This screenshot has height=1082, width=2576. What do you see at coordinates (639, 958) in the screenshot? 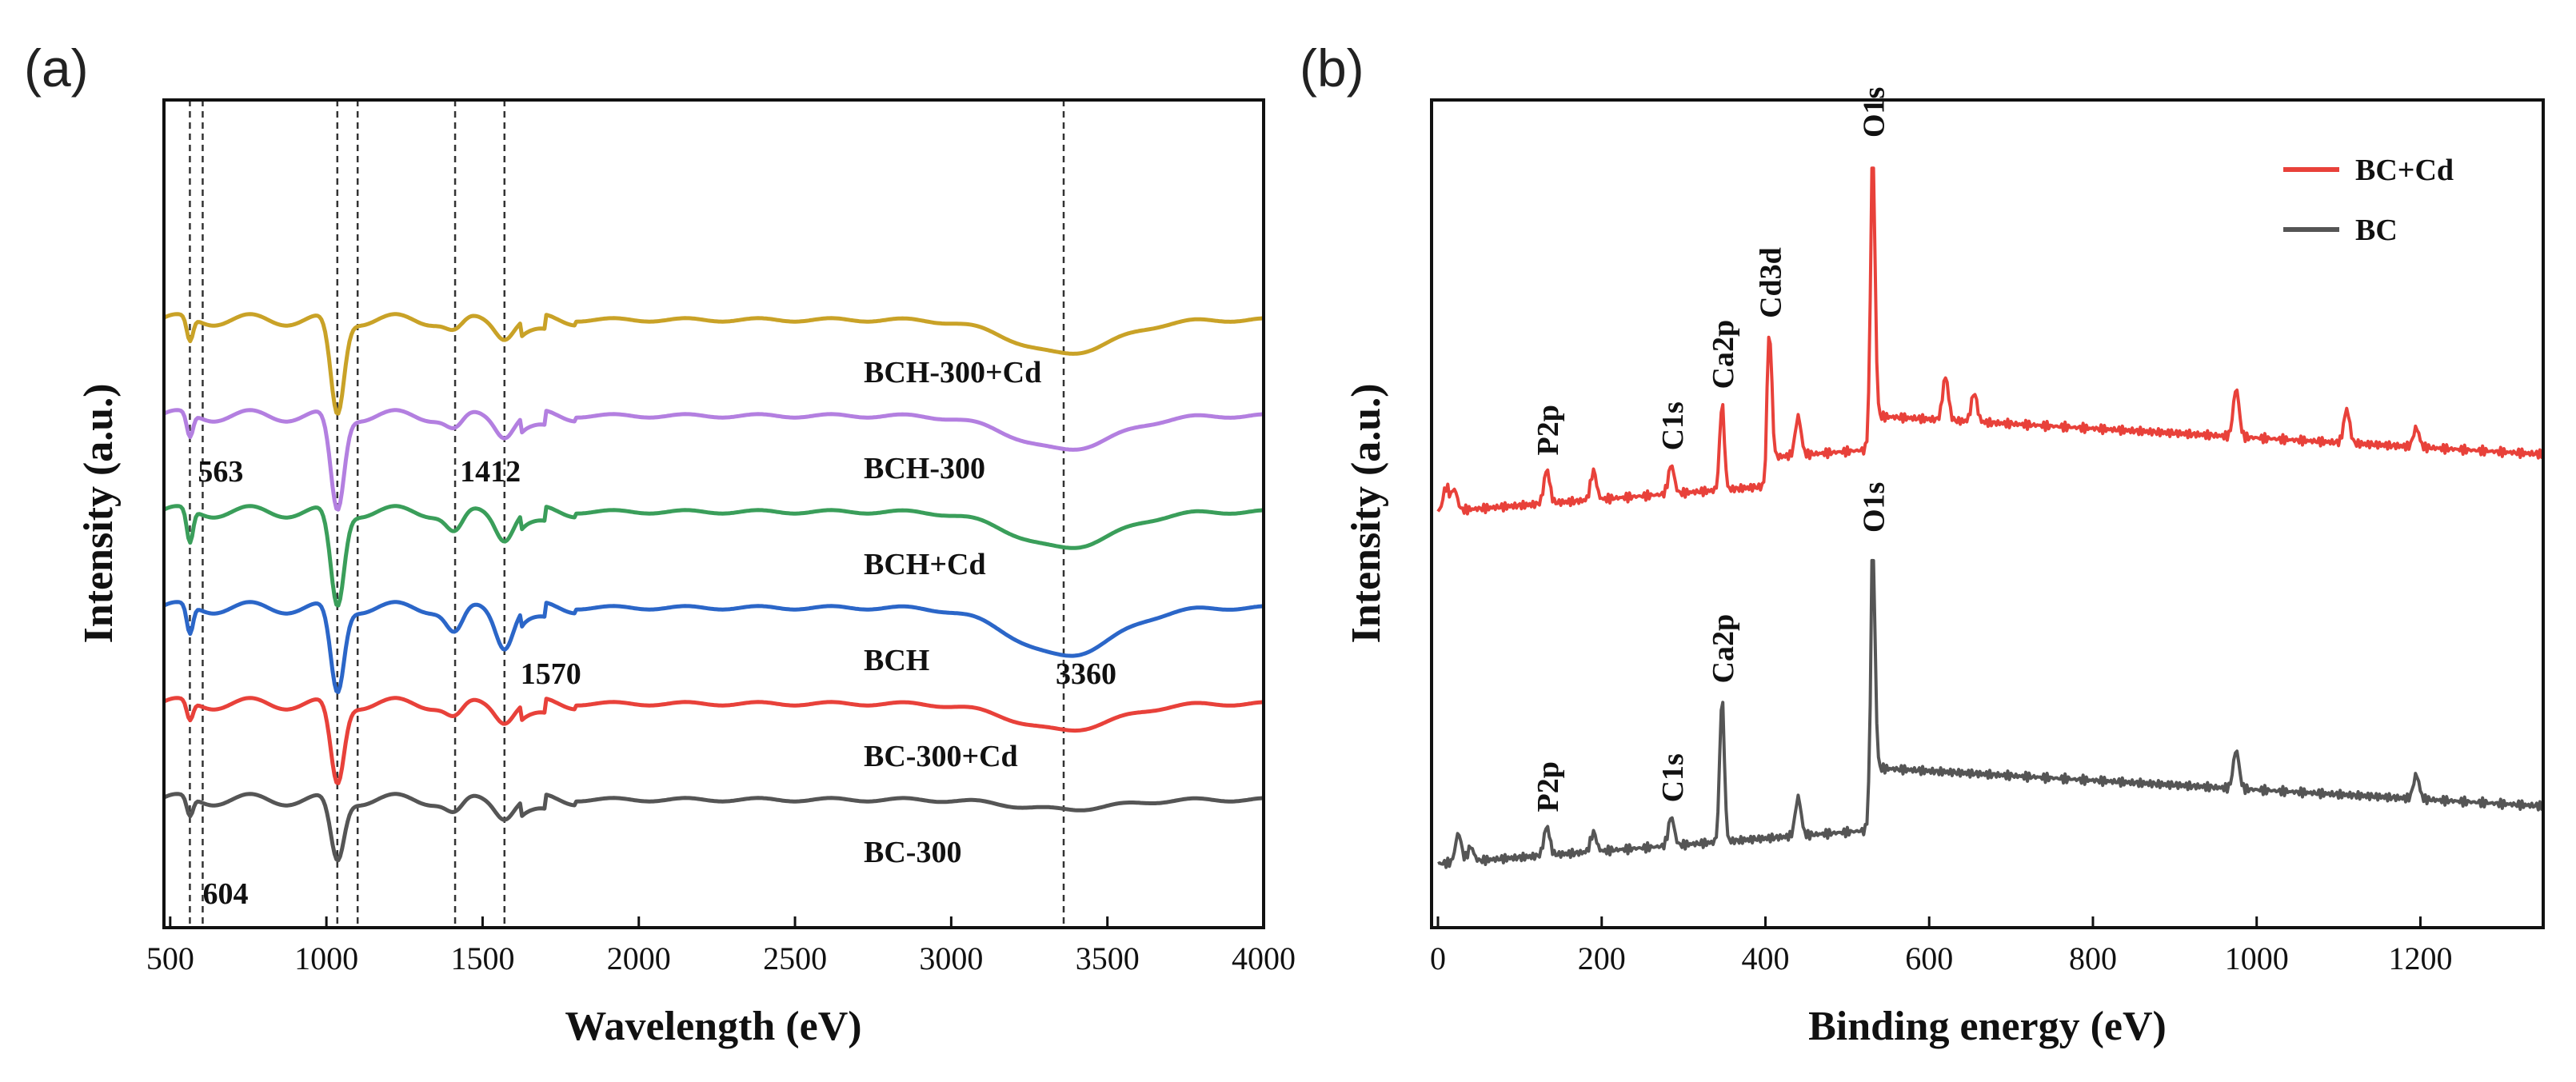
I see `x-tick-label-2000: 2000` at bounding box center [639, 958].